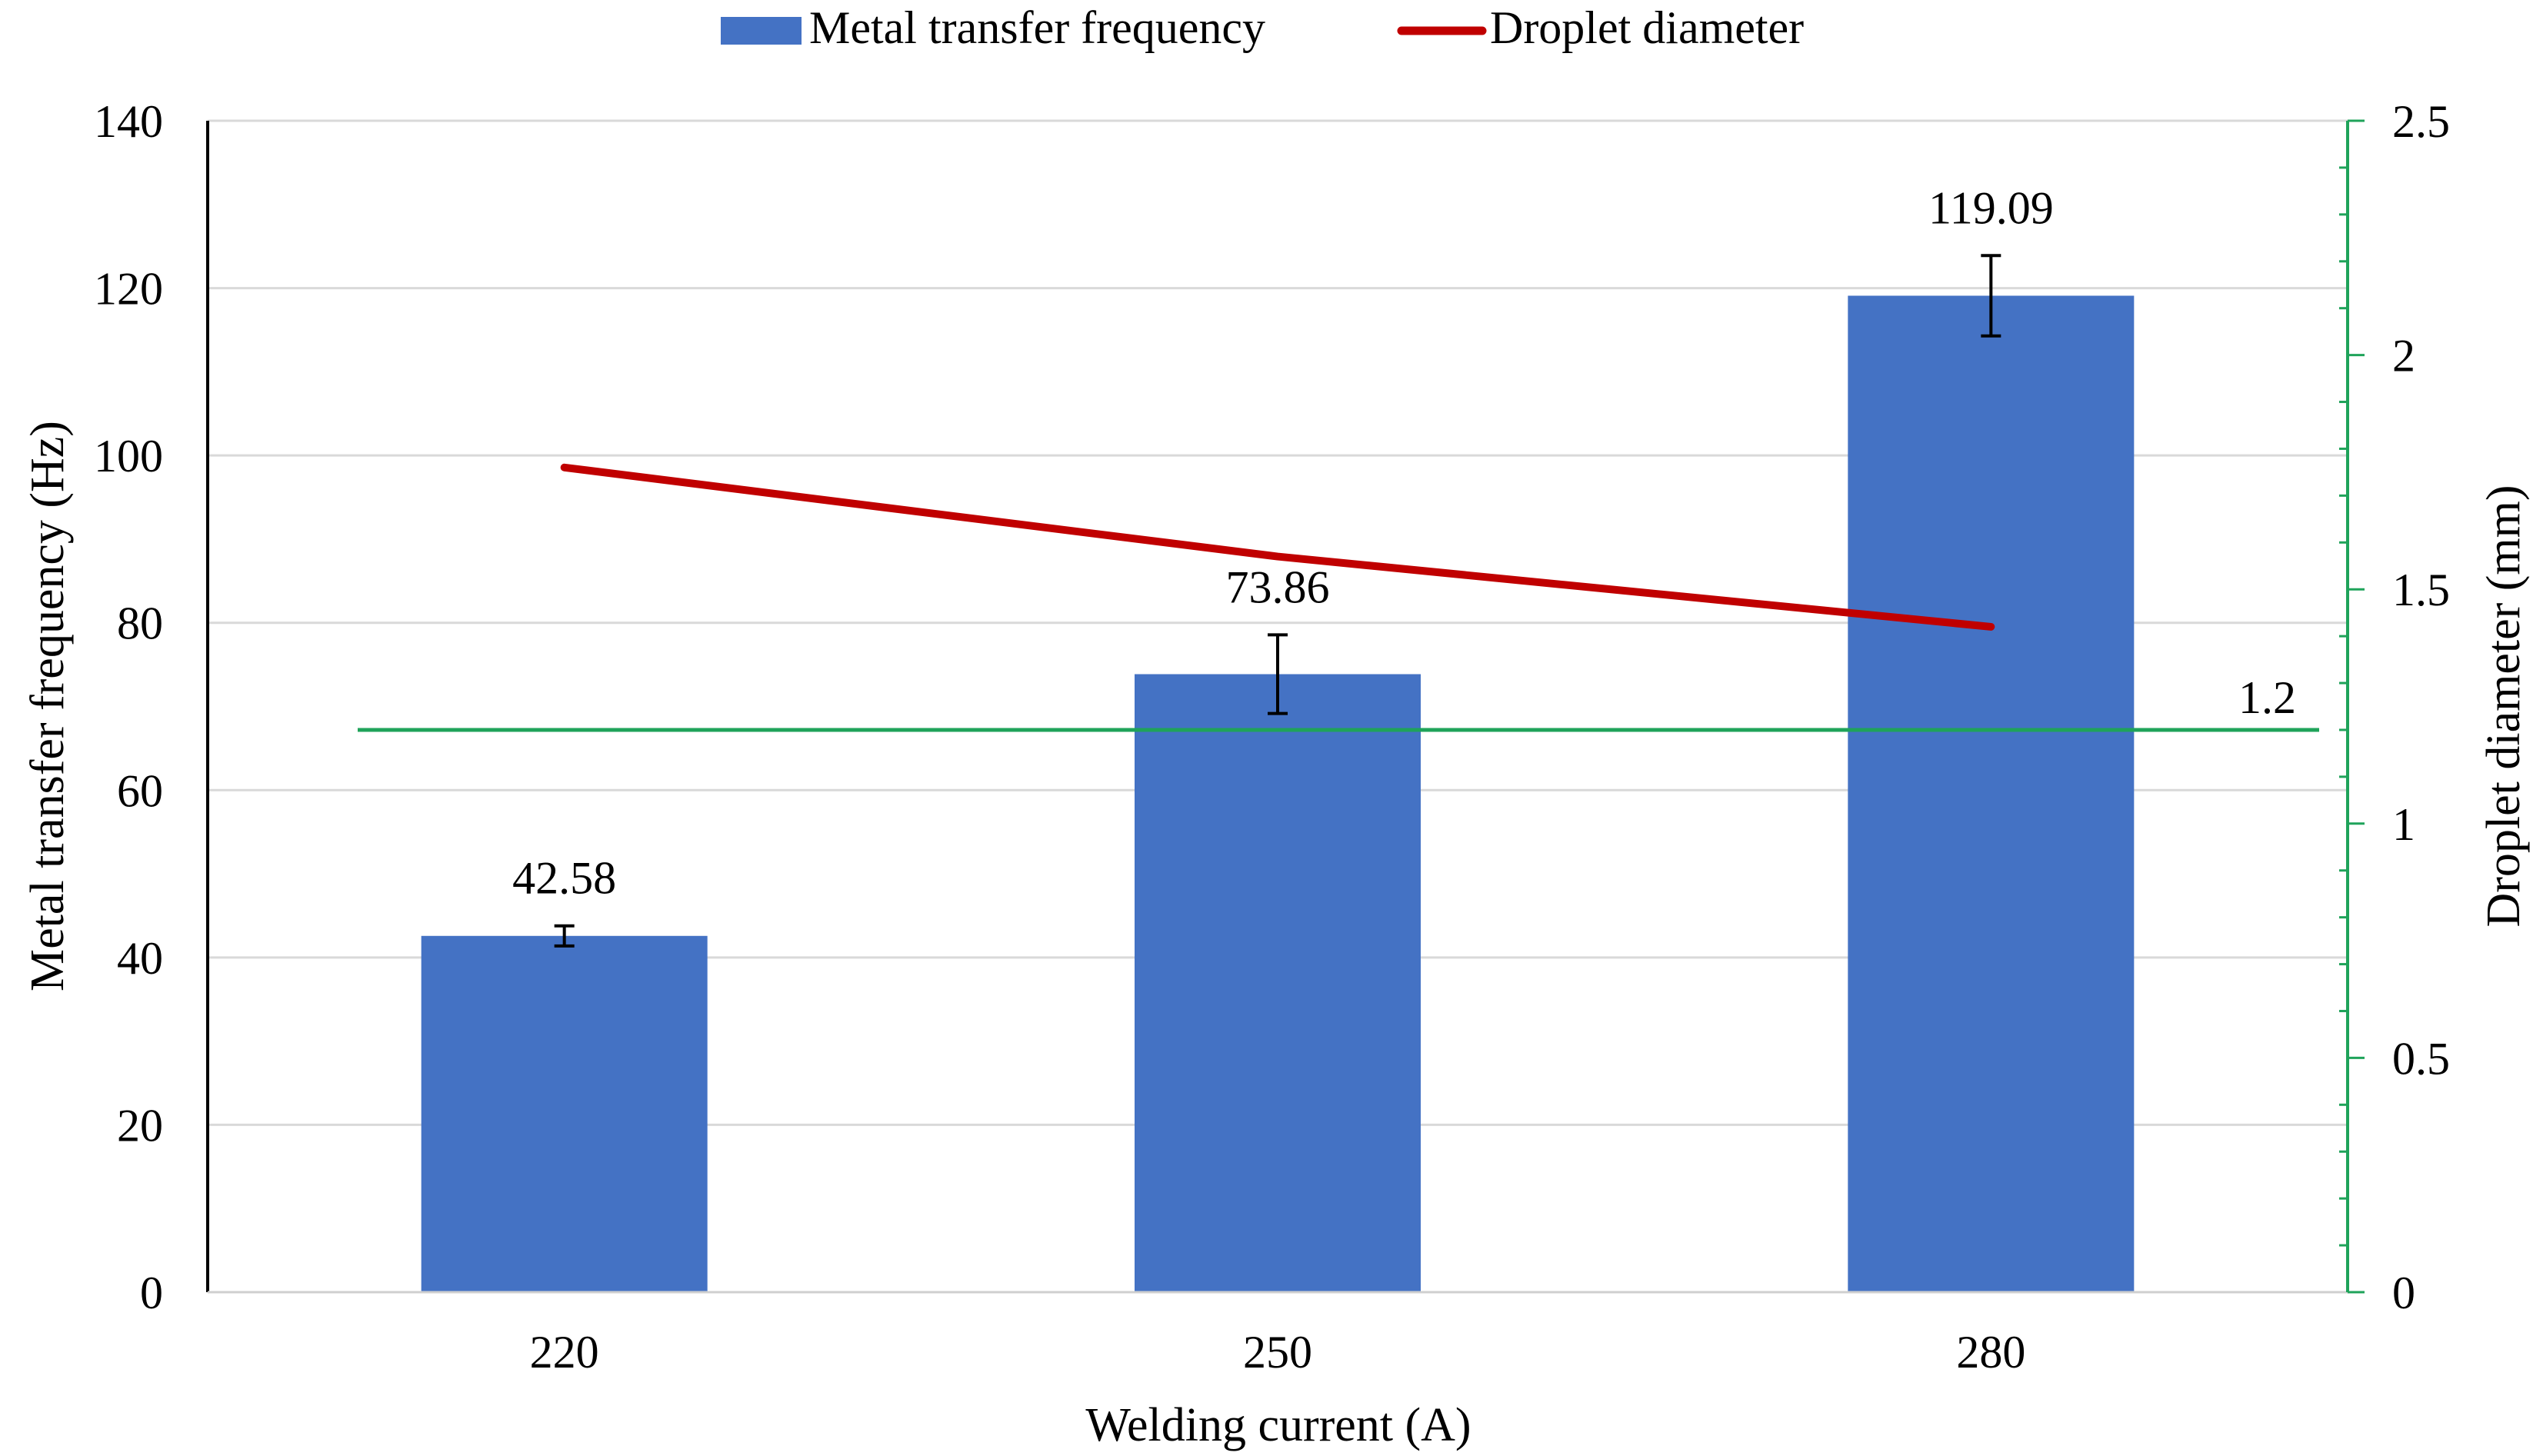 Image resolution: width=2543 pixels, height=1456 pixels. What do you see at coordinates (140, 790) in the screenshot?
I see `y-tick-label: 60` at bounding box center [140, 790].